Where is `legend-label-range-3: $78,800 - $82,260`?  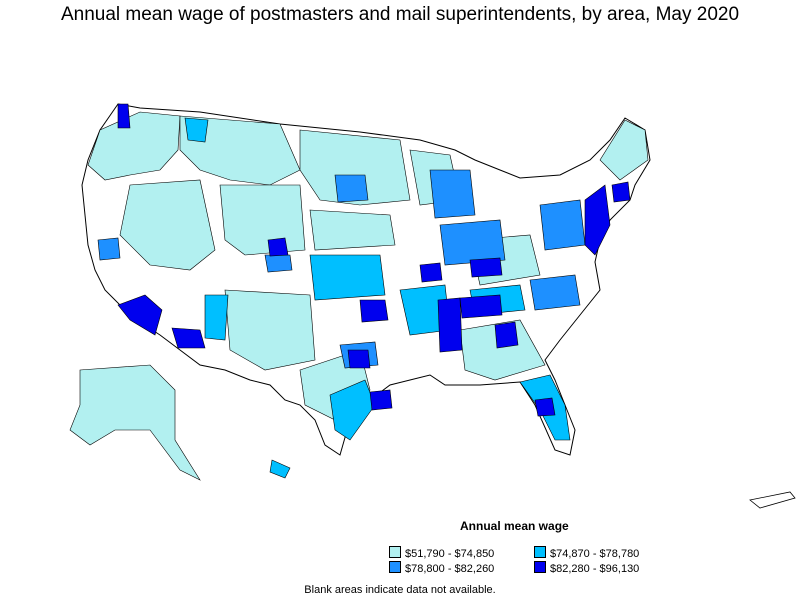 legend-label-range-3: $78,800 - $82,260 is located at coordinates (450, 569).